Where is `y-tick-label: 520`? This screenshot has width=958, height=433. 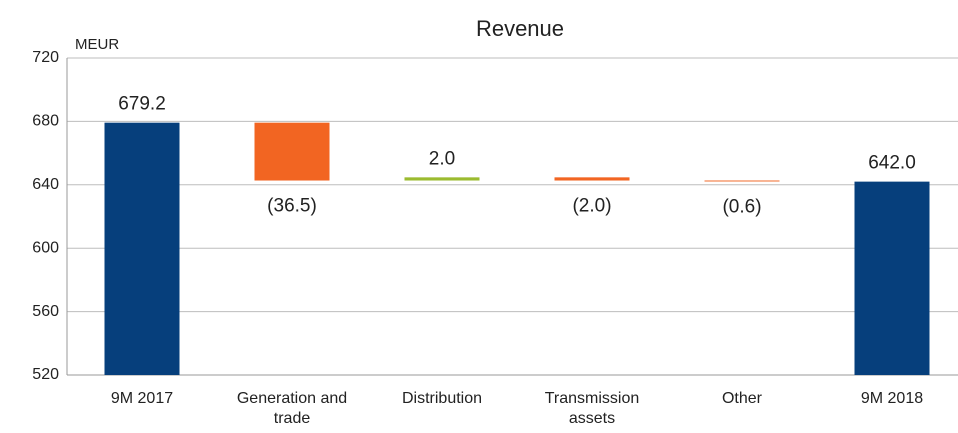
y-tick-label: 520 is located at coordinates (45, 374).